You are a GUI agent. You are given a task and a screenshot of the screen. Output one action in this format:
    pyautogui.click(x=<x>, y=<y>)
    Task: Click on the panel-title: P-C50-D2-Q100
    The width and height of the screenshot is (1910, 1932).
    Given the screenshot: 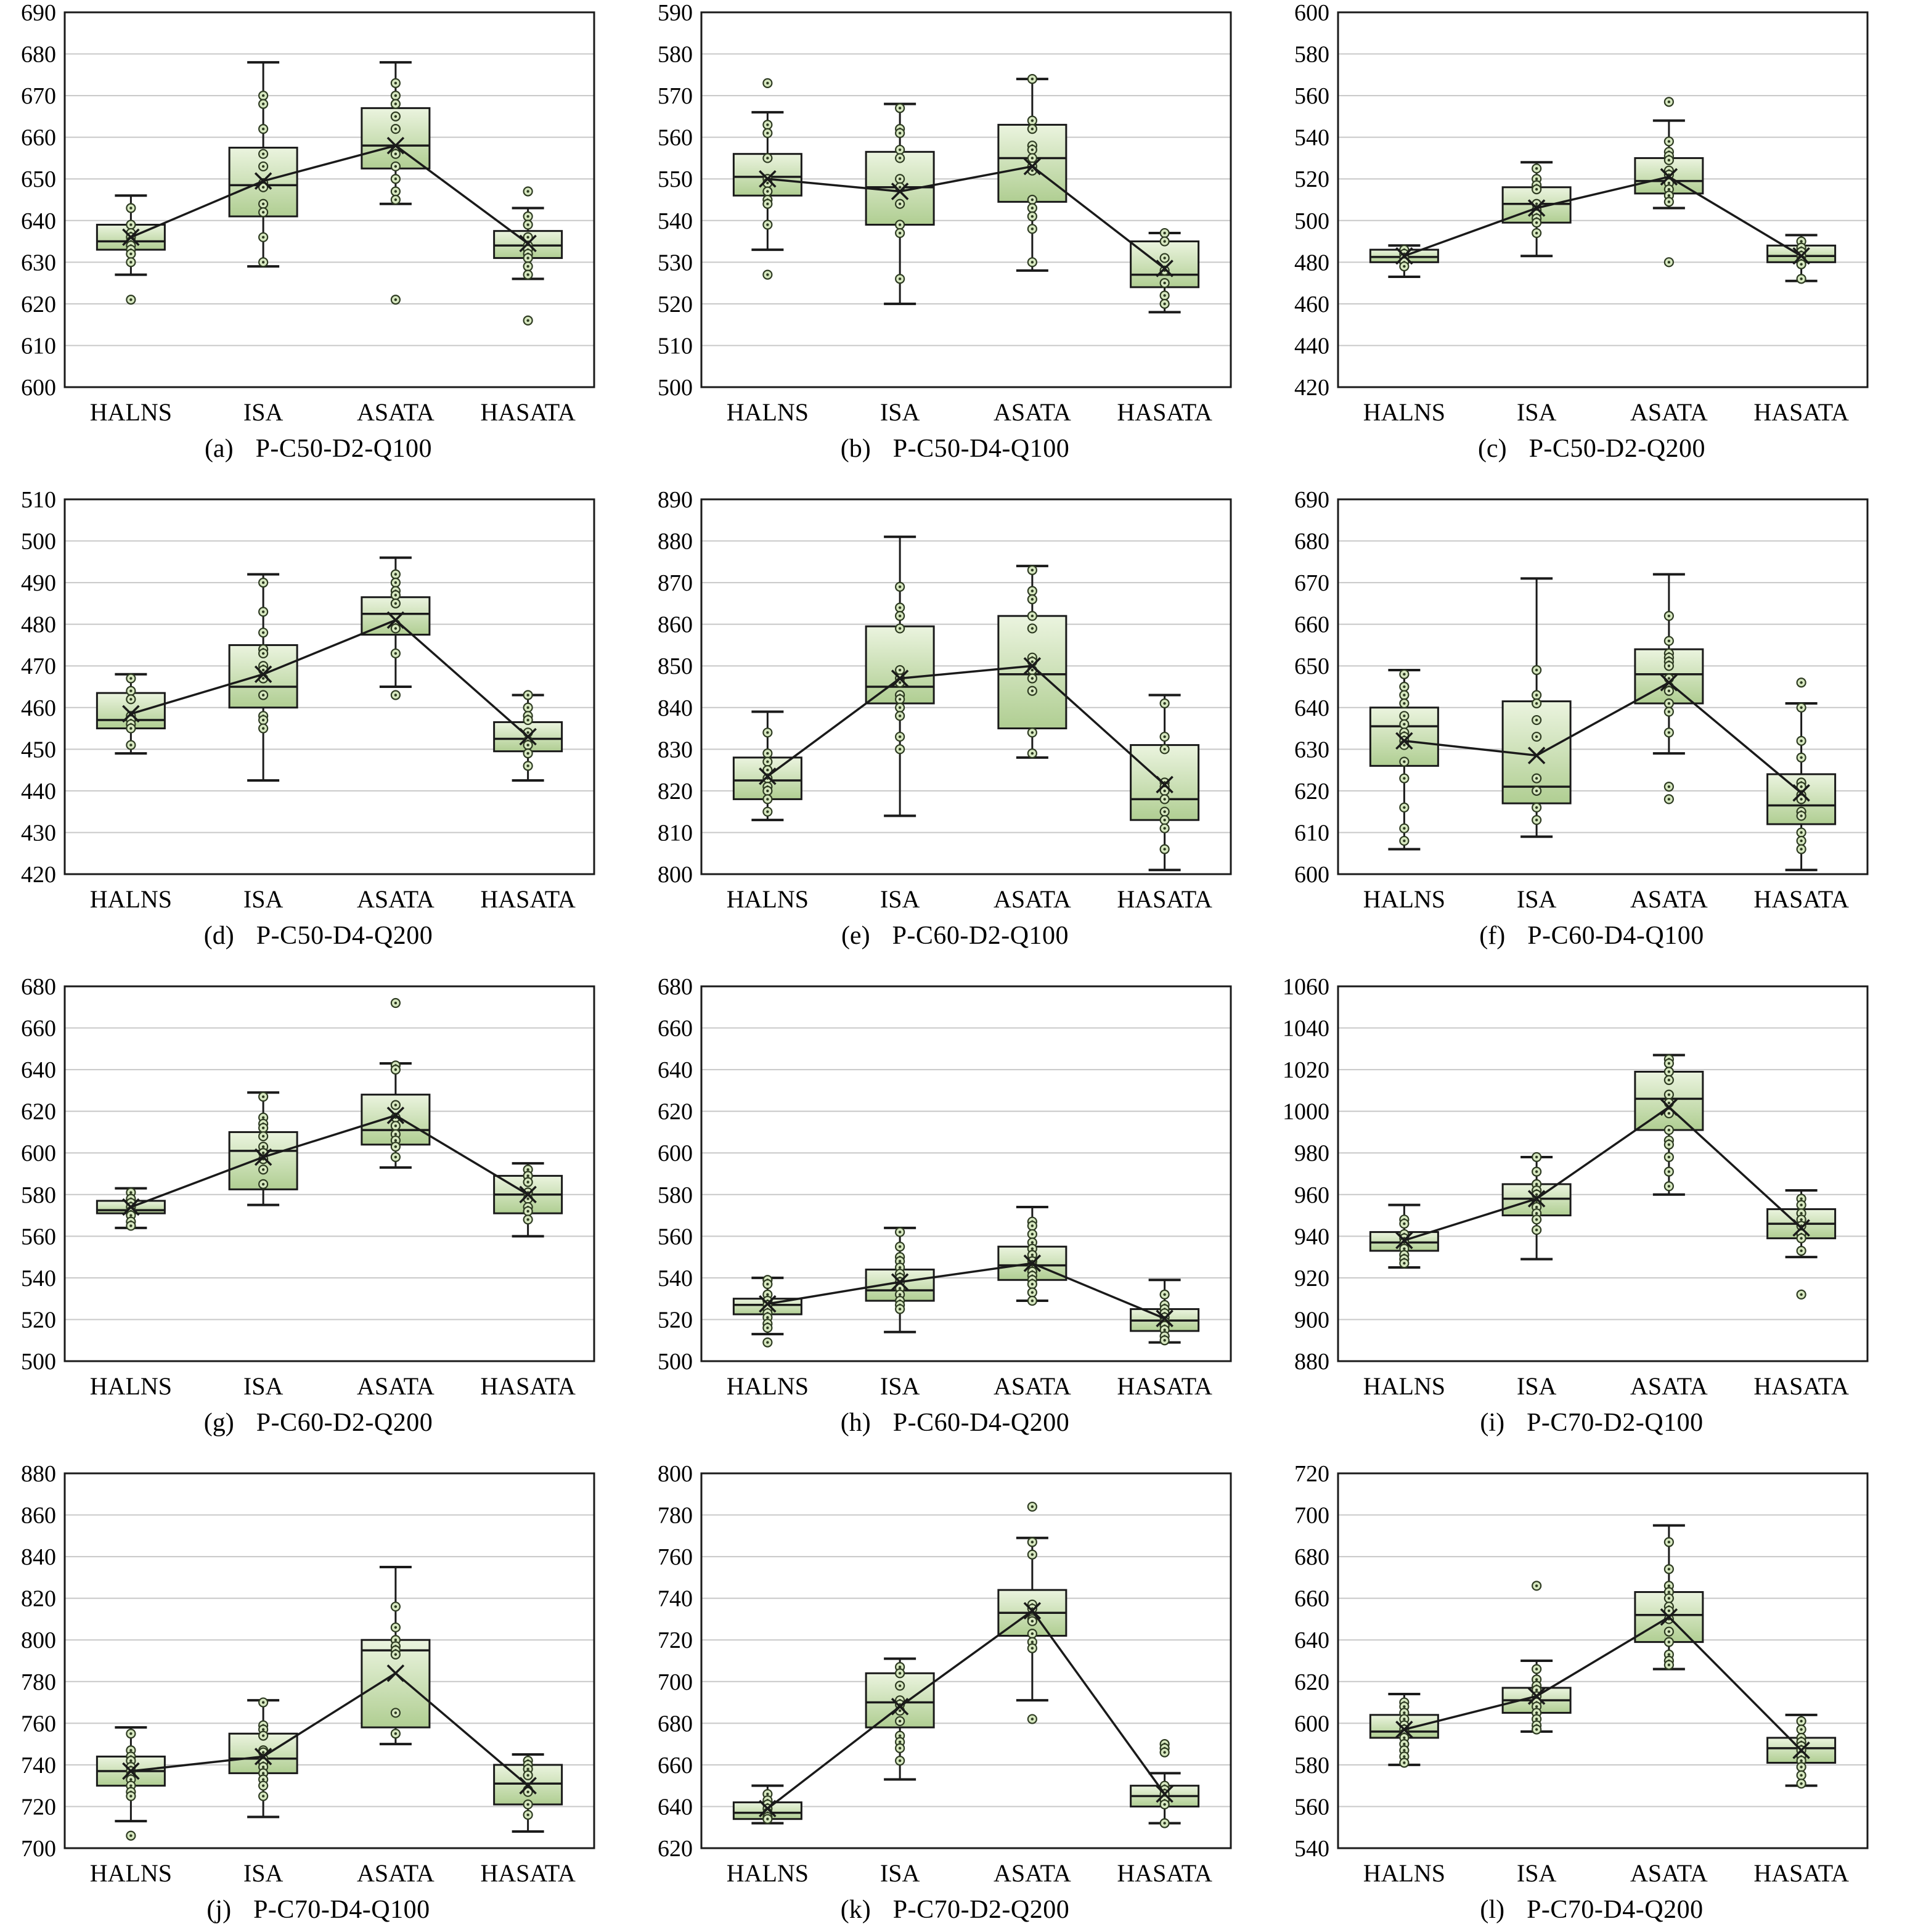 What is the action you would take?
    pyautogui.click(x=344, y=449)
    